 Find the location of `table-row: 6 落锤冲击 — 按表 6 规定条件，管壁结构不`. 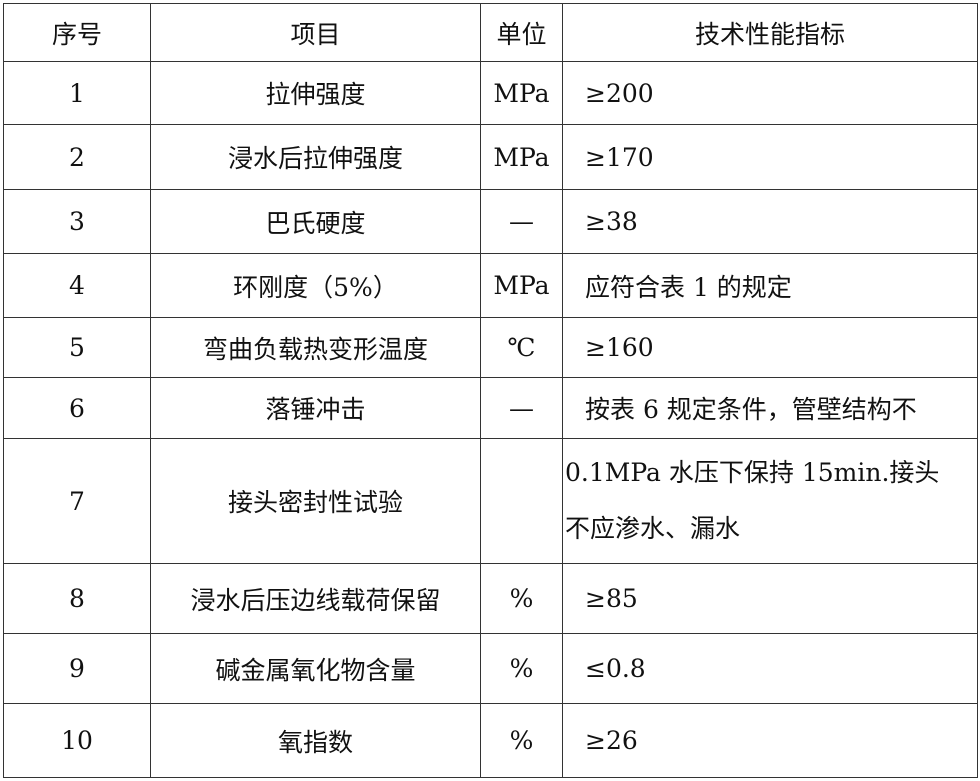

table-row: 6 落锤冲击 — 按表 6 规定条件，管壁结构不 is located at coordinates (490, 408).